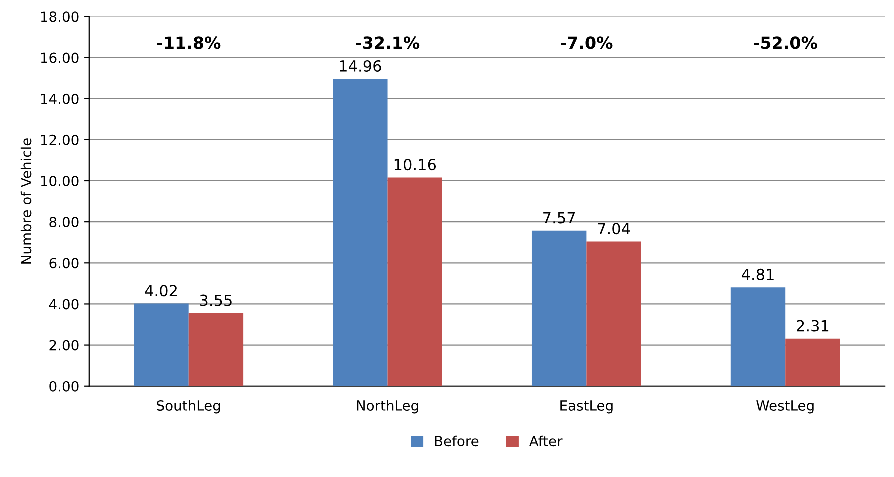 This screenshot has width=894, height=477. Describe the element at coordinates (614, 229) in the screenshot. I see `data-label: 7.04` at that location.